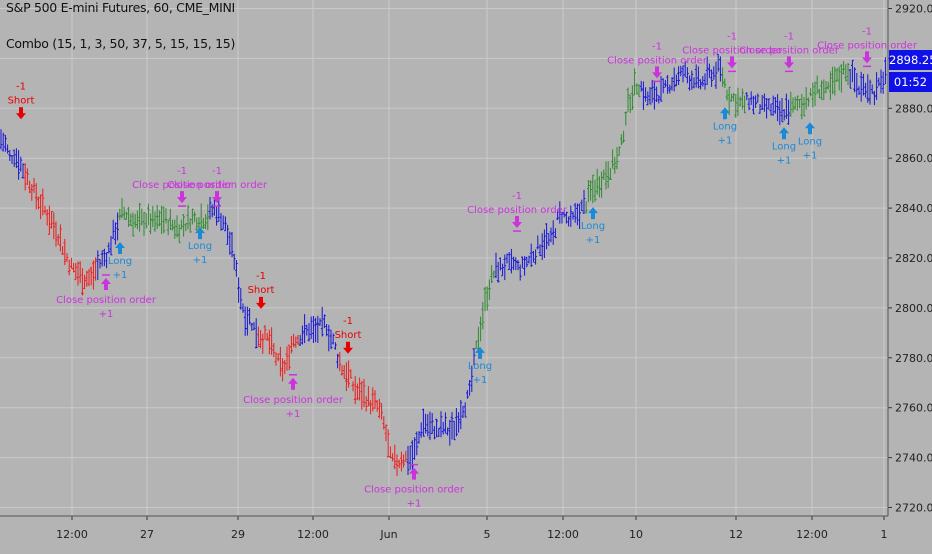  I want to click on x-tick-label: 12, so click(736, 534).